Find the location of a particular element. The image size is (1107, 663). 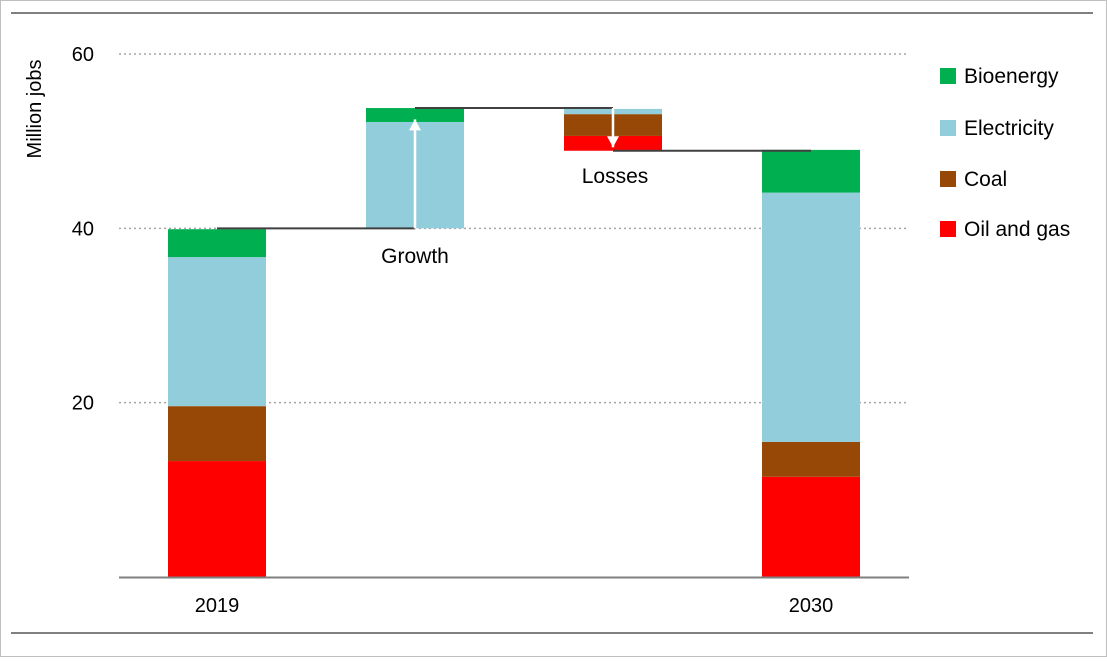

x-tick-label: 2019 is located at coordinates (217, 606).